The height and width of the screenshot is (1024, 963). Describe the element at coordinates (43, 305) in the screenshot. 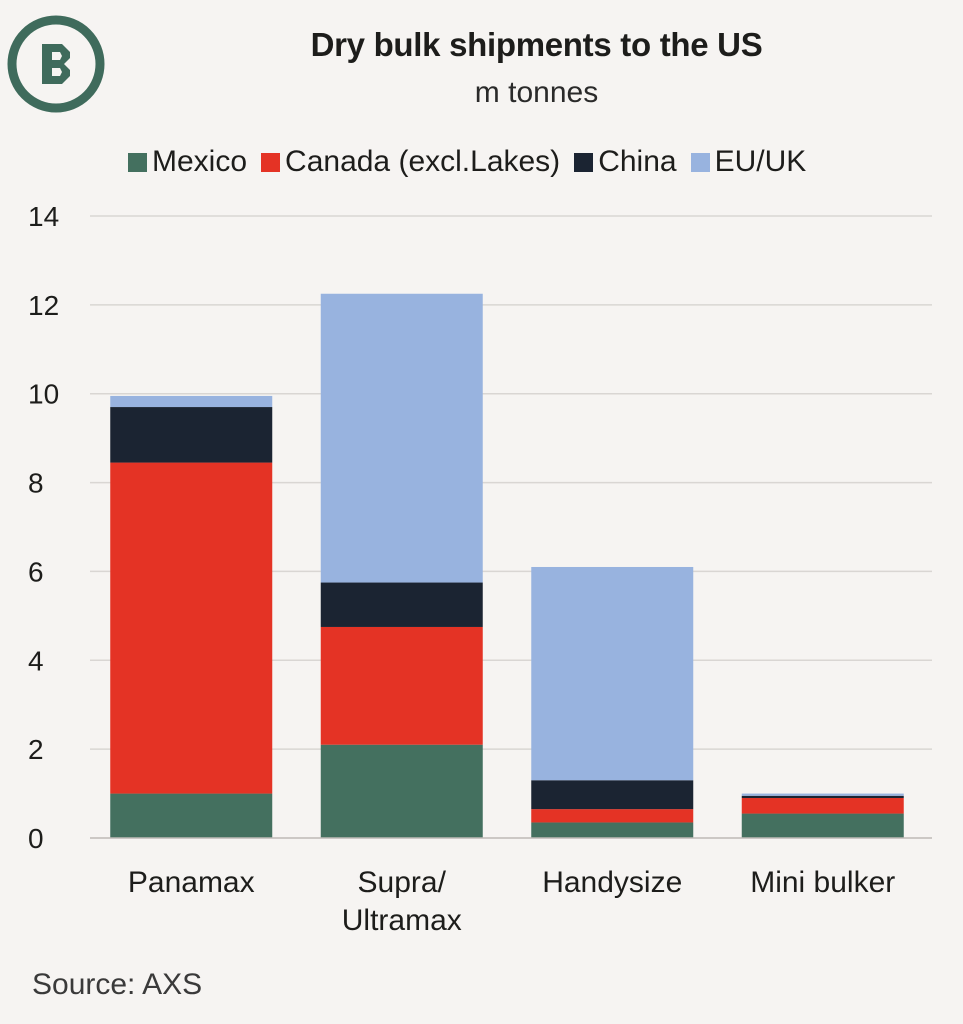

I see `y-tick-label: 12` at that location.